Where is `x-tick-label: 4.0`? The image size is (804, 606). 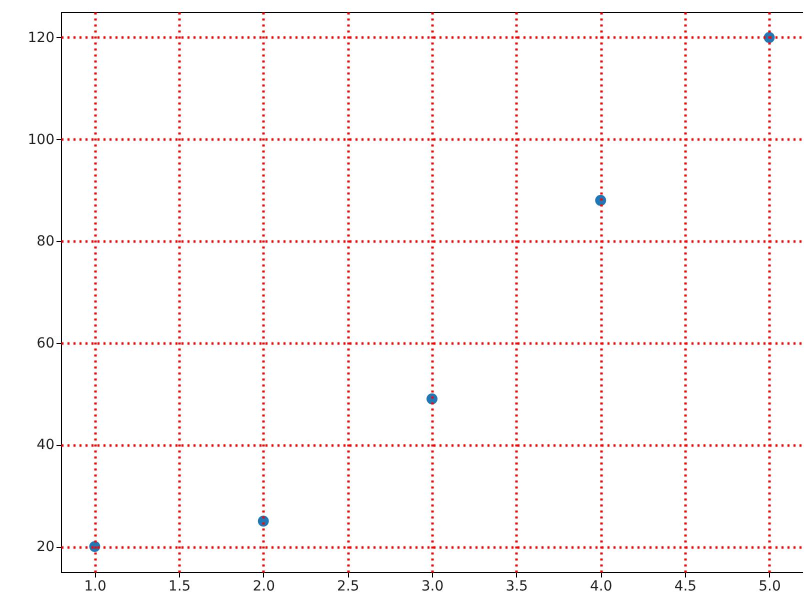
x-tick-label: 4.0 is located at coordinates (601, 586).